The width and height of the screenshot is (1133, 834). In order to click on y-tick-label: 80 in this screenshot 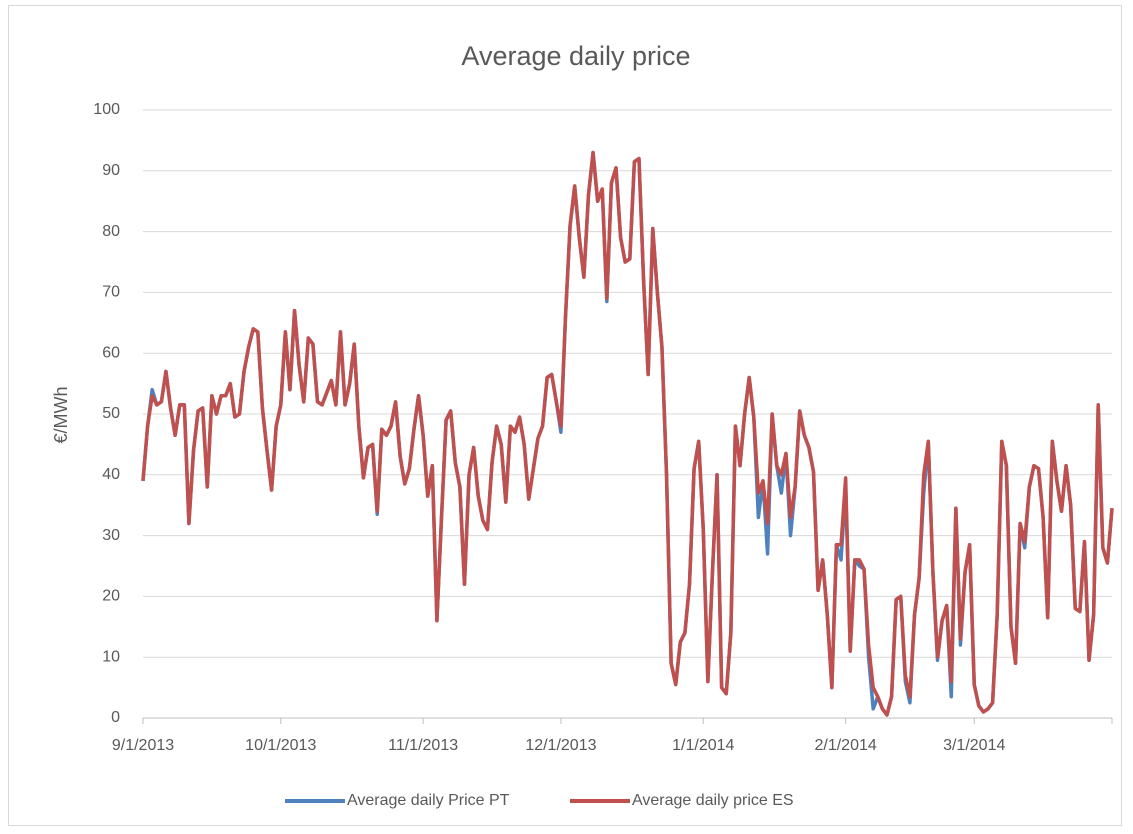, I will do `click(111, 231)`.